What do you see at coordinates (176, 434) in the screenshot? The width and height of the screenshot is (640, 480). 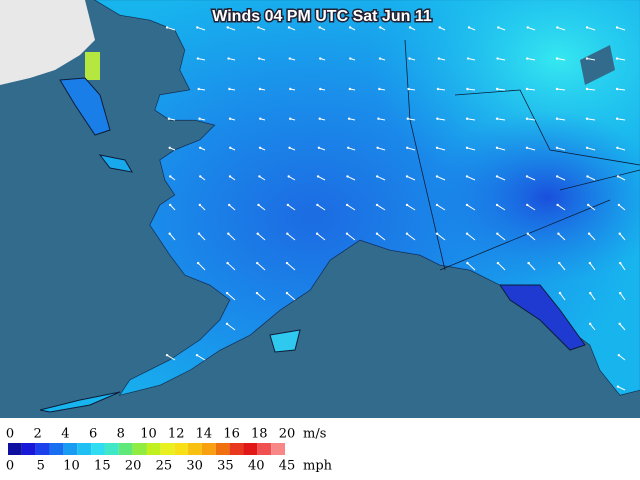 I see `ms-label: 12` at bounding box center [176, 434].